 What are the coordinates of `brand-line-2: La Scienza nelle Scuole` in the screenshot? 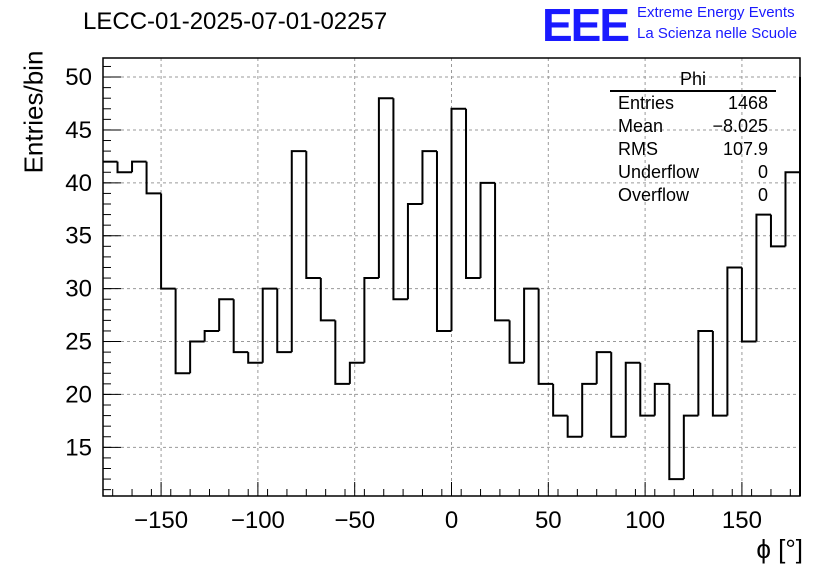 It's located at (717, 33).